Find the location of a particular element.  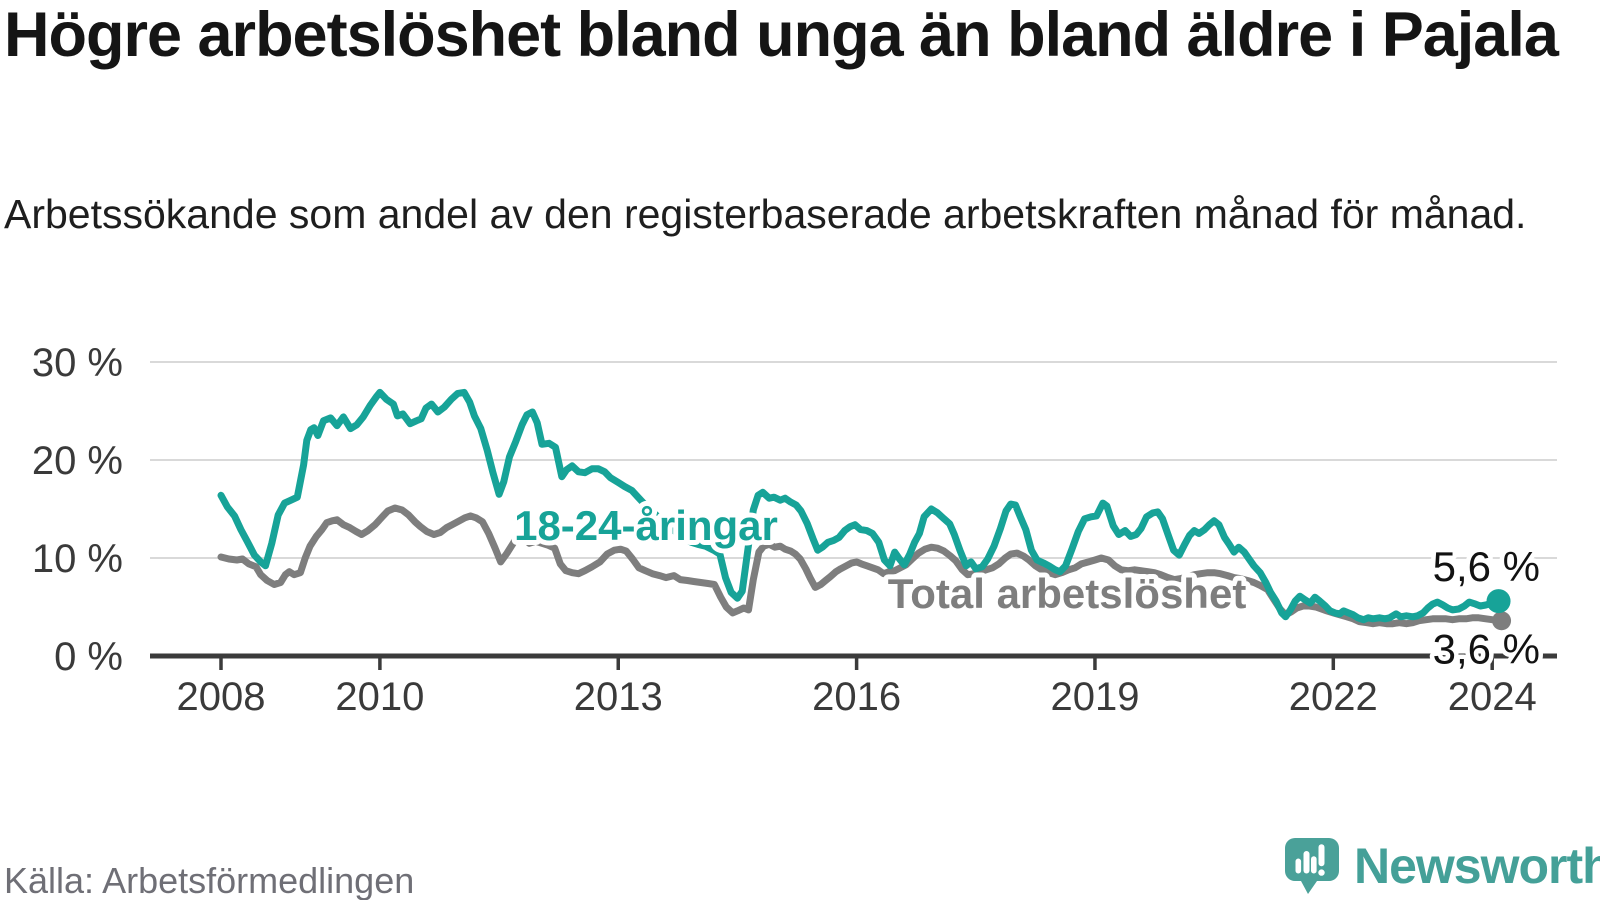

end-dot-total is located at coordinates (1502, 621).